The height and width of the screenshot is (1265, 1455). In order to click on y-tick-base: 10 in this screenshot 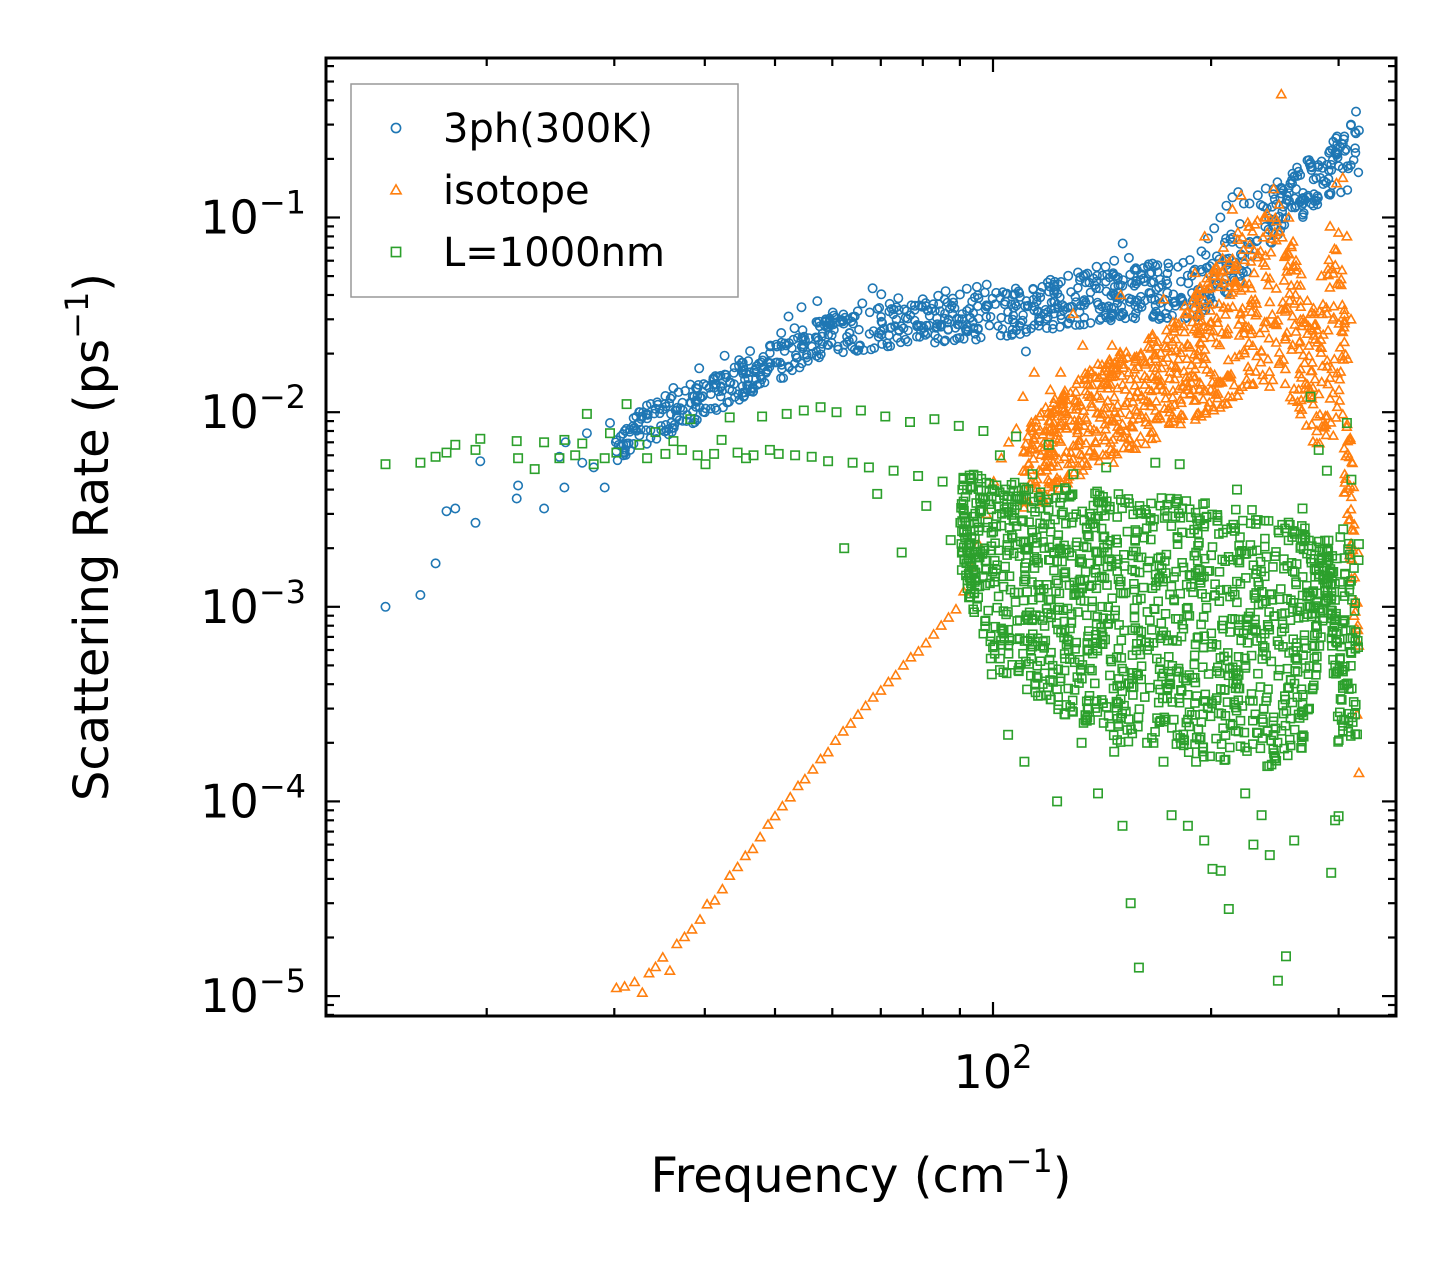, I will do `click(229, 218)`.